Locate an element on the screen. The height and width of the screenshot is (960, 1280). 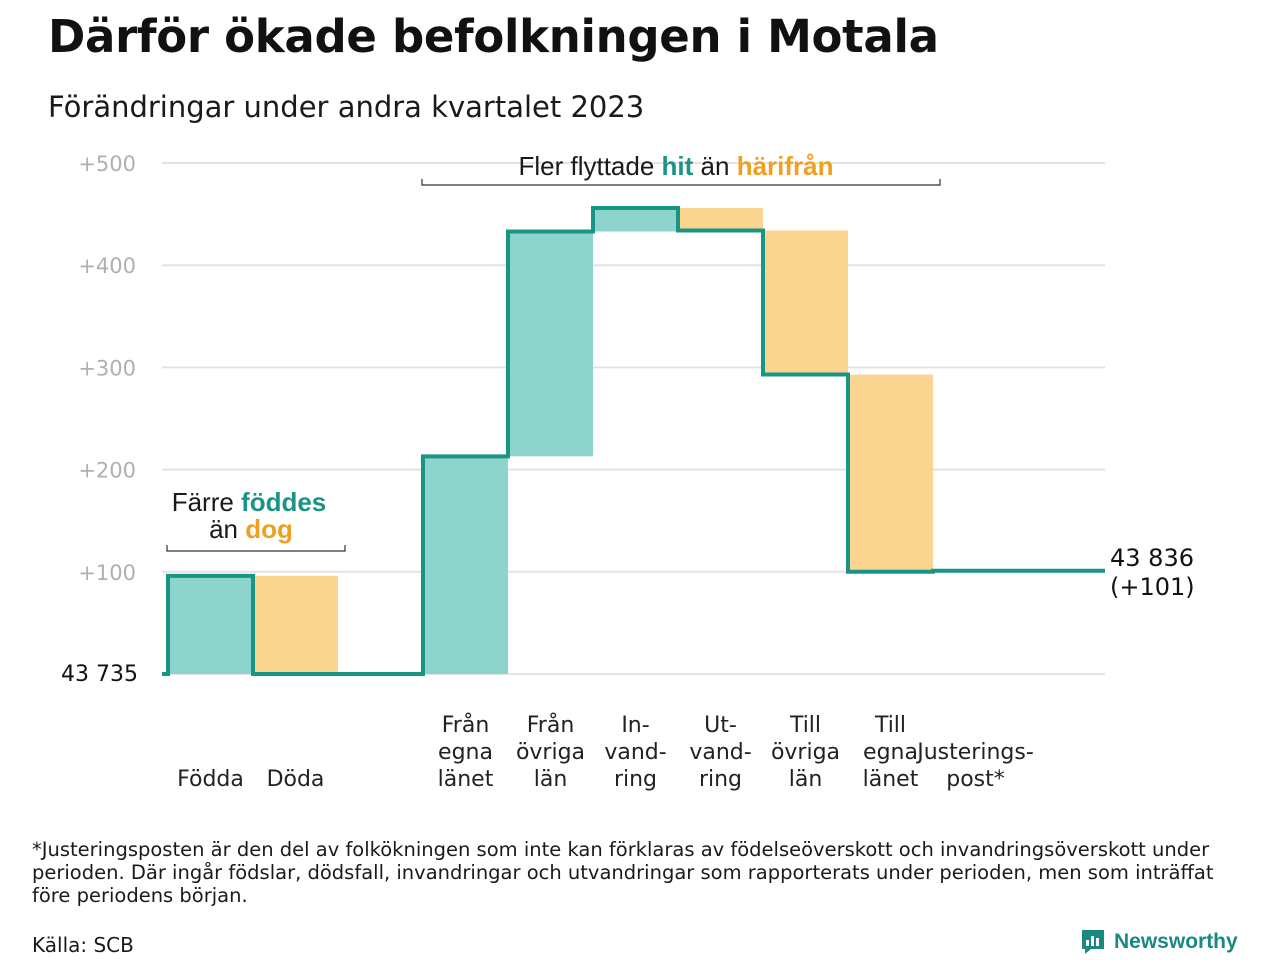
x-axis-label: In-vand-ring is located at coordinates (635, 752).